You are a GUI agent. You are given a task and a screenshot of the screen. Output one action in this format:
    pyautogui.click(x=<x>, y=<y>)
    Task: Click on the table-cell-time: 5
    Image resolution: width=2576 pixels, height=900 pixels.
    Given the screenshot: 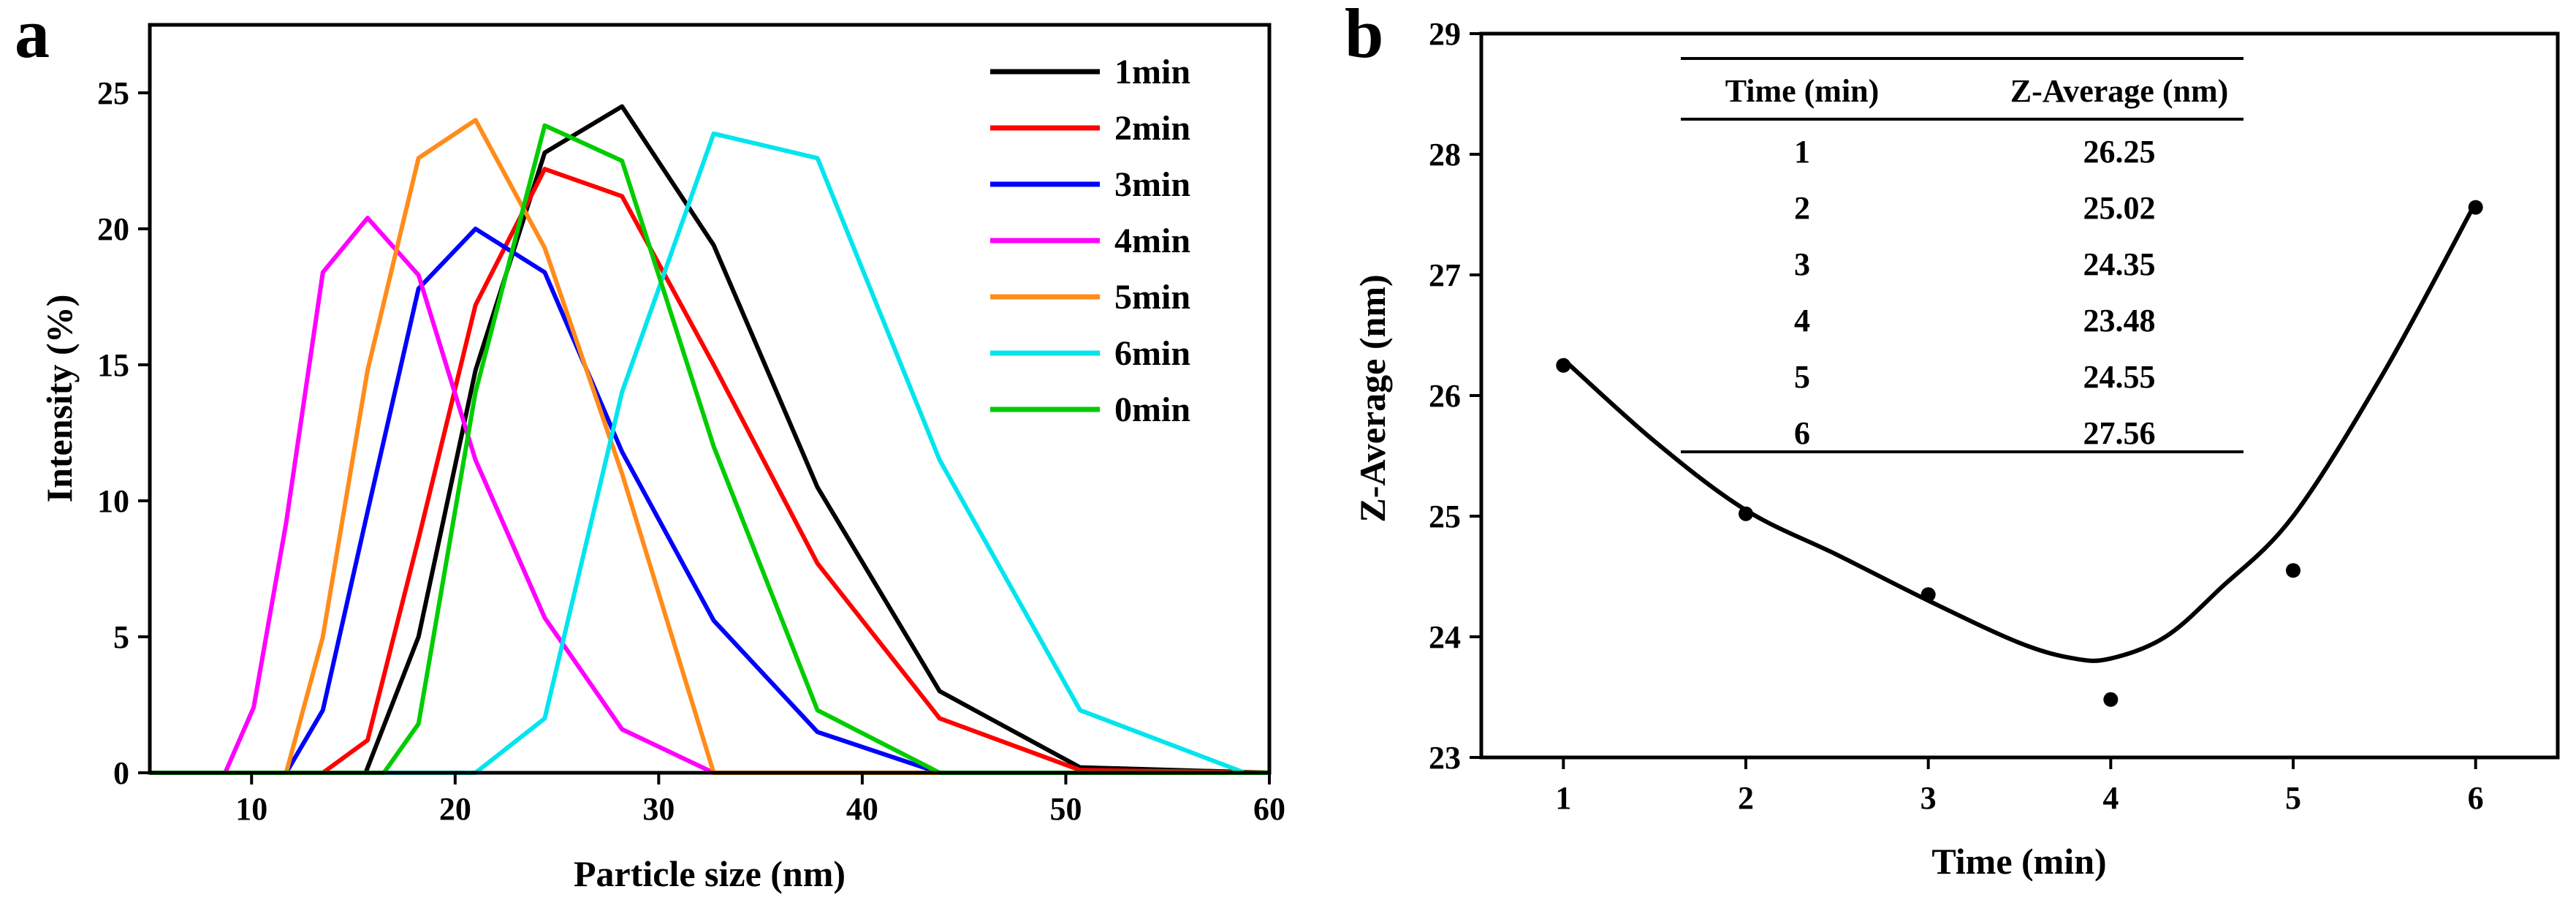 What is the action you would take?
    pyautogui.click(x=1802, y=377)
    